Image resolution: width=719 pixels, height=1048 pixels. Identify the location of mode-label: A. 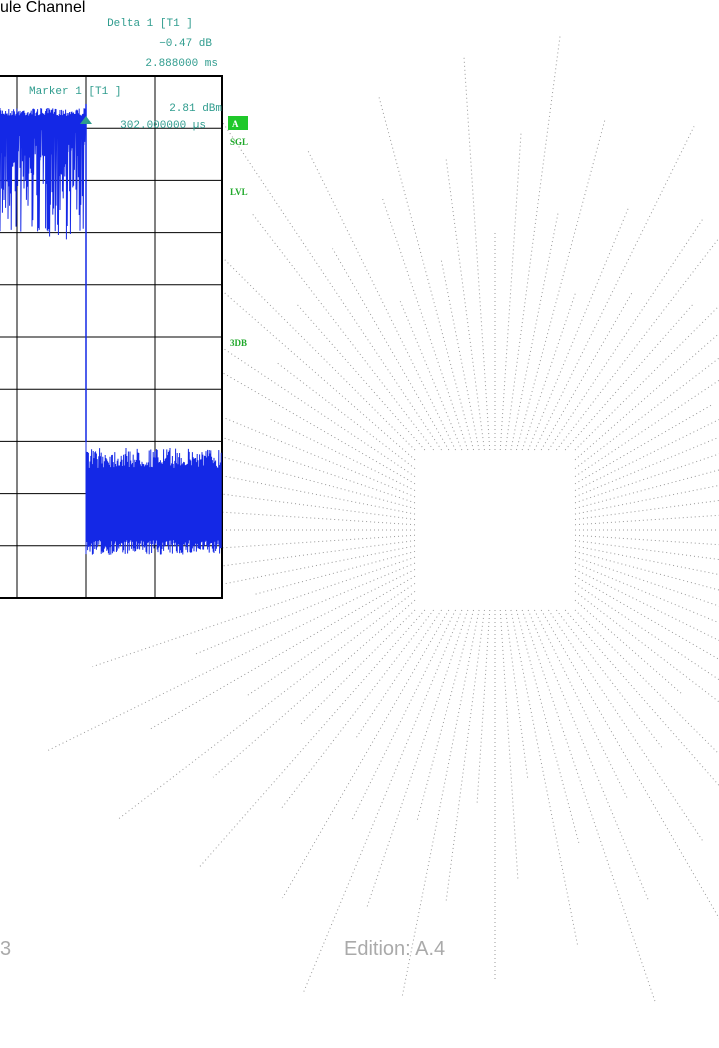
(235, 124).